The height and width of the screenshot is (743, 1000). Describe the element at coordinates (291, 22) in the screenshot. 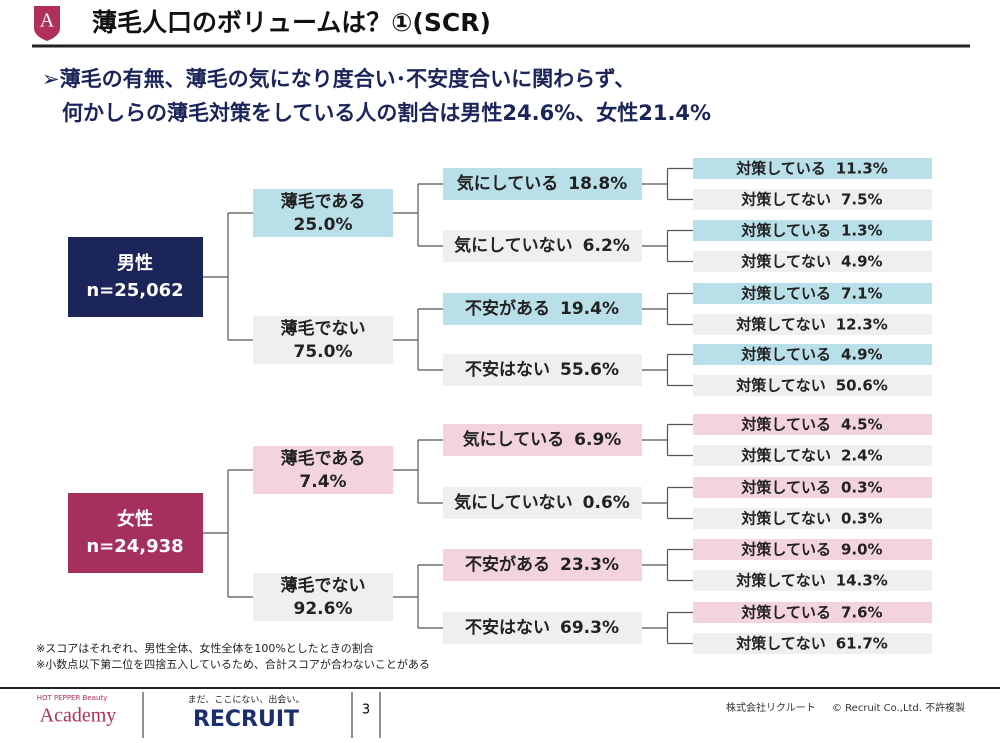

I see `title: 薄毛人口のボリュームは？①(SCR)` at that location.